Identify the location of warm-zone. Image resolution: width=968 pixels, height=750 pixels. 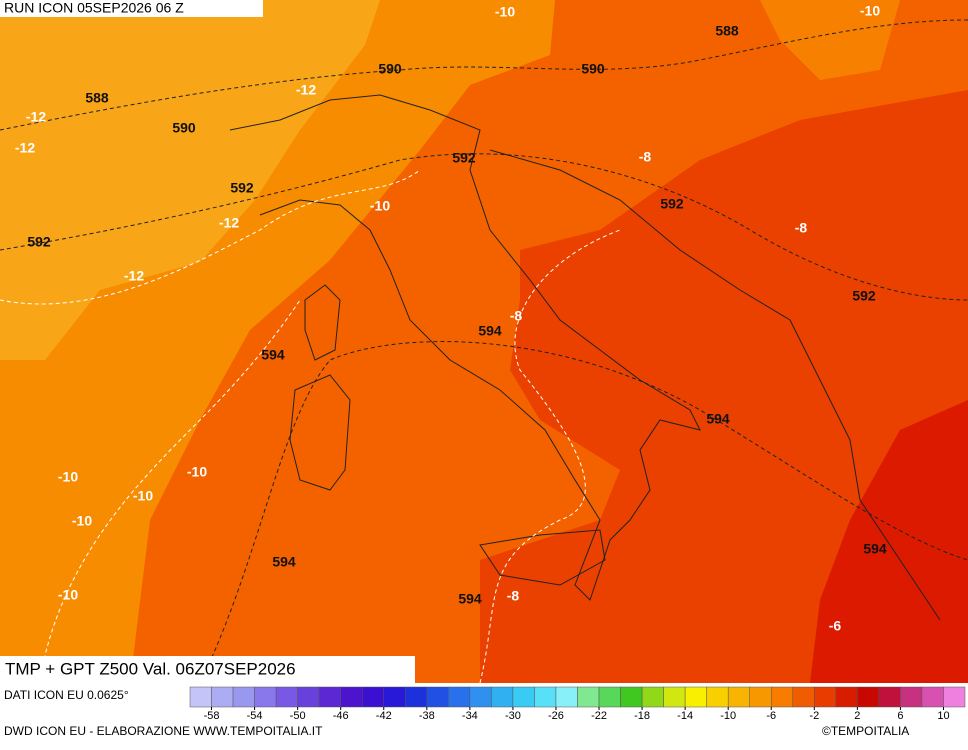
(830, 40).